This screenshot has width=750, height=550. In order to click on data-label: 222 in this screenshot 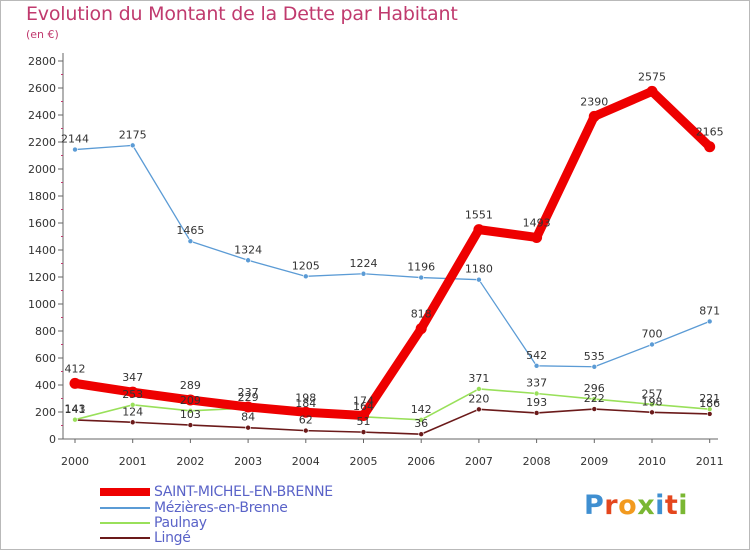, I will do `click(594, 398)`.